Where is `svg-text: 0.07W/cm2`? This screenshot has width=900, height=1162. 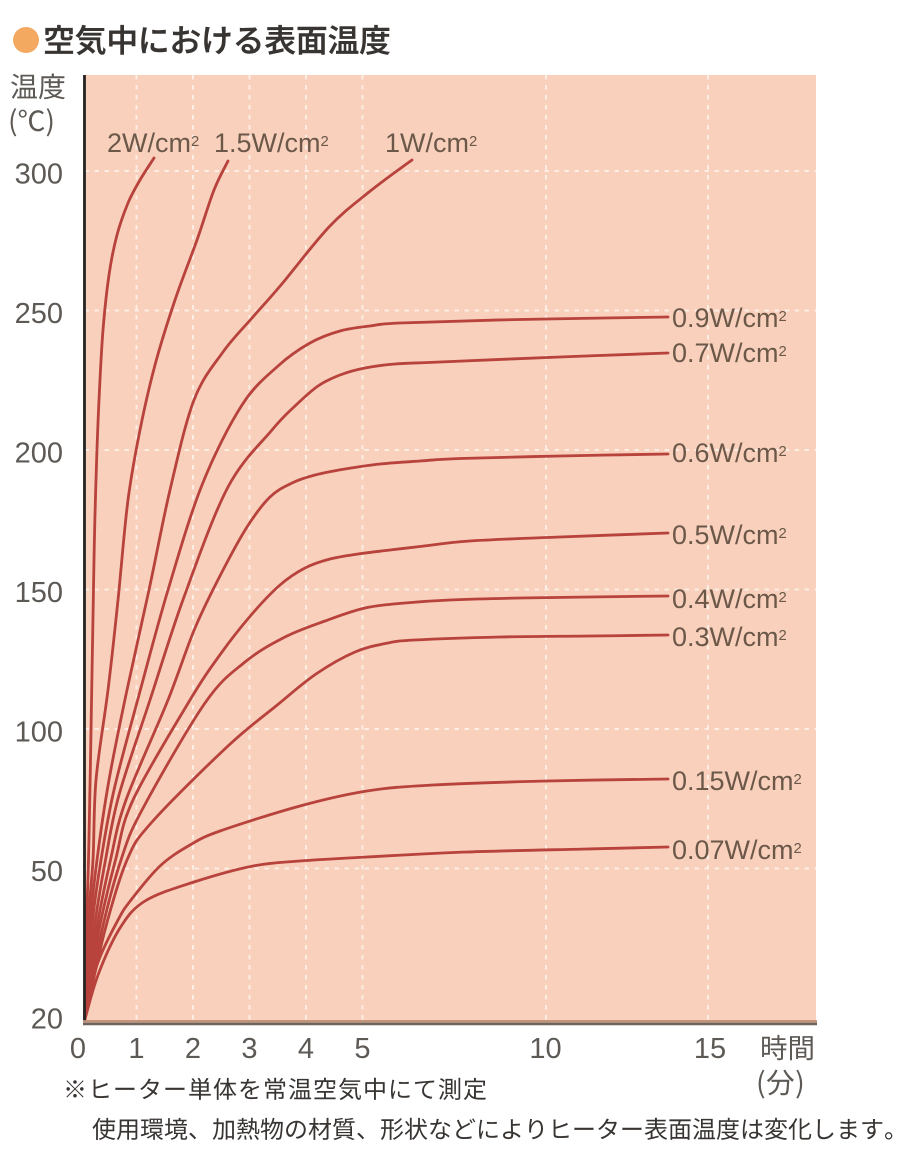
svg-text: 0.07W/cm2 is located at coordinates (737, 850).